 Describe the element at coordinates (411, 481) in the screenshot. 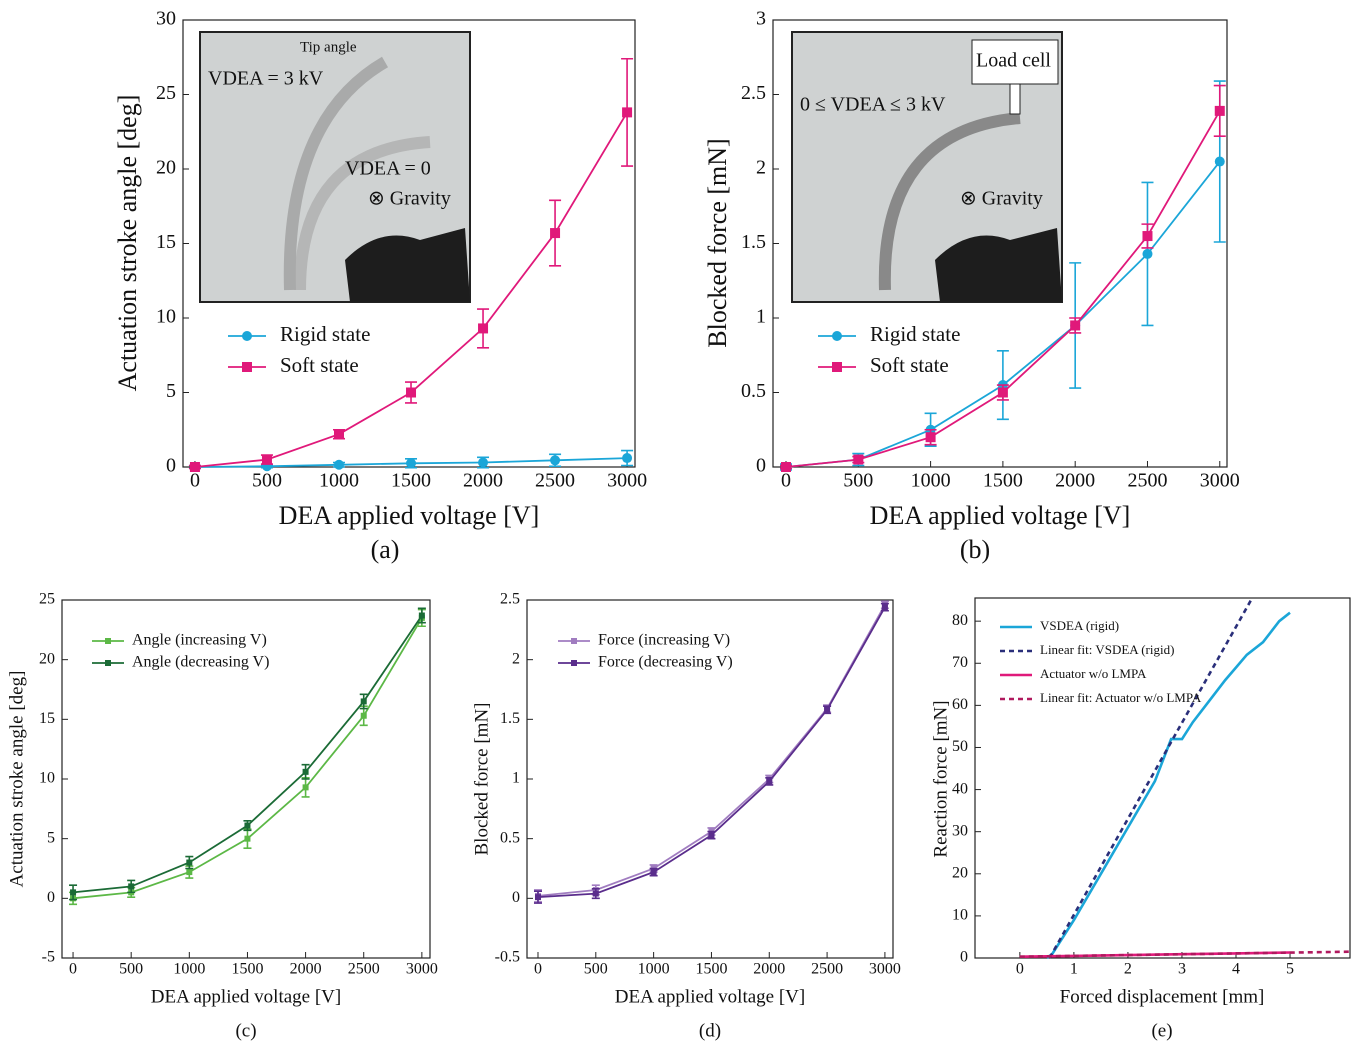

I see `x-tick-label: 1500` at that location.